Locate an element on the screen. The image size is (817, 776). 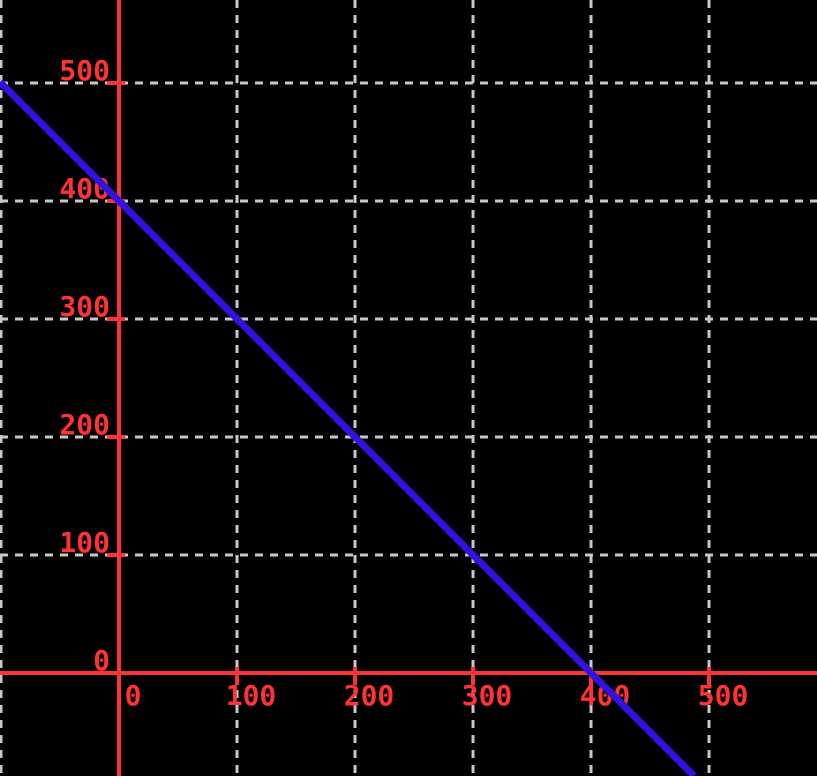
y-tick-label: 200 is located at coordinates (84, 424).